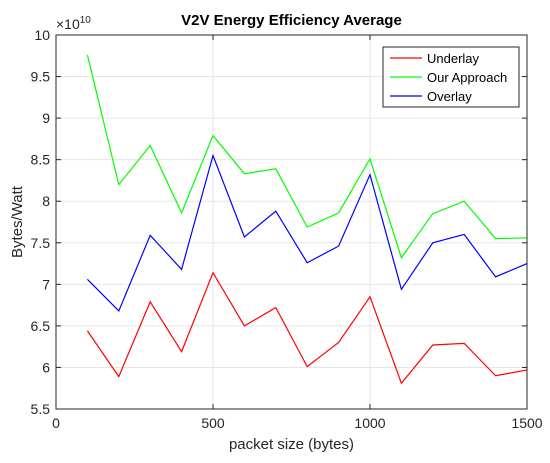 This screenshot has width=550, height=463. I want to click on x-tick-label: 500, so click(213, 423).